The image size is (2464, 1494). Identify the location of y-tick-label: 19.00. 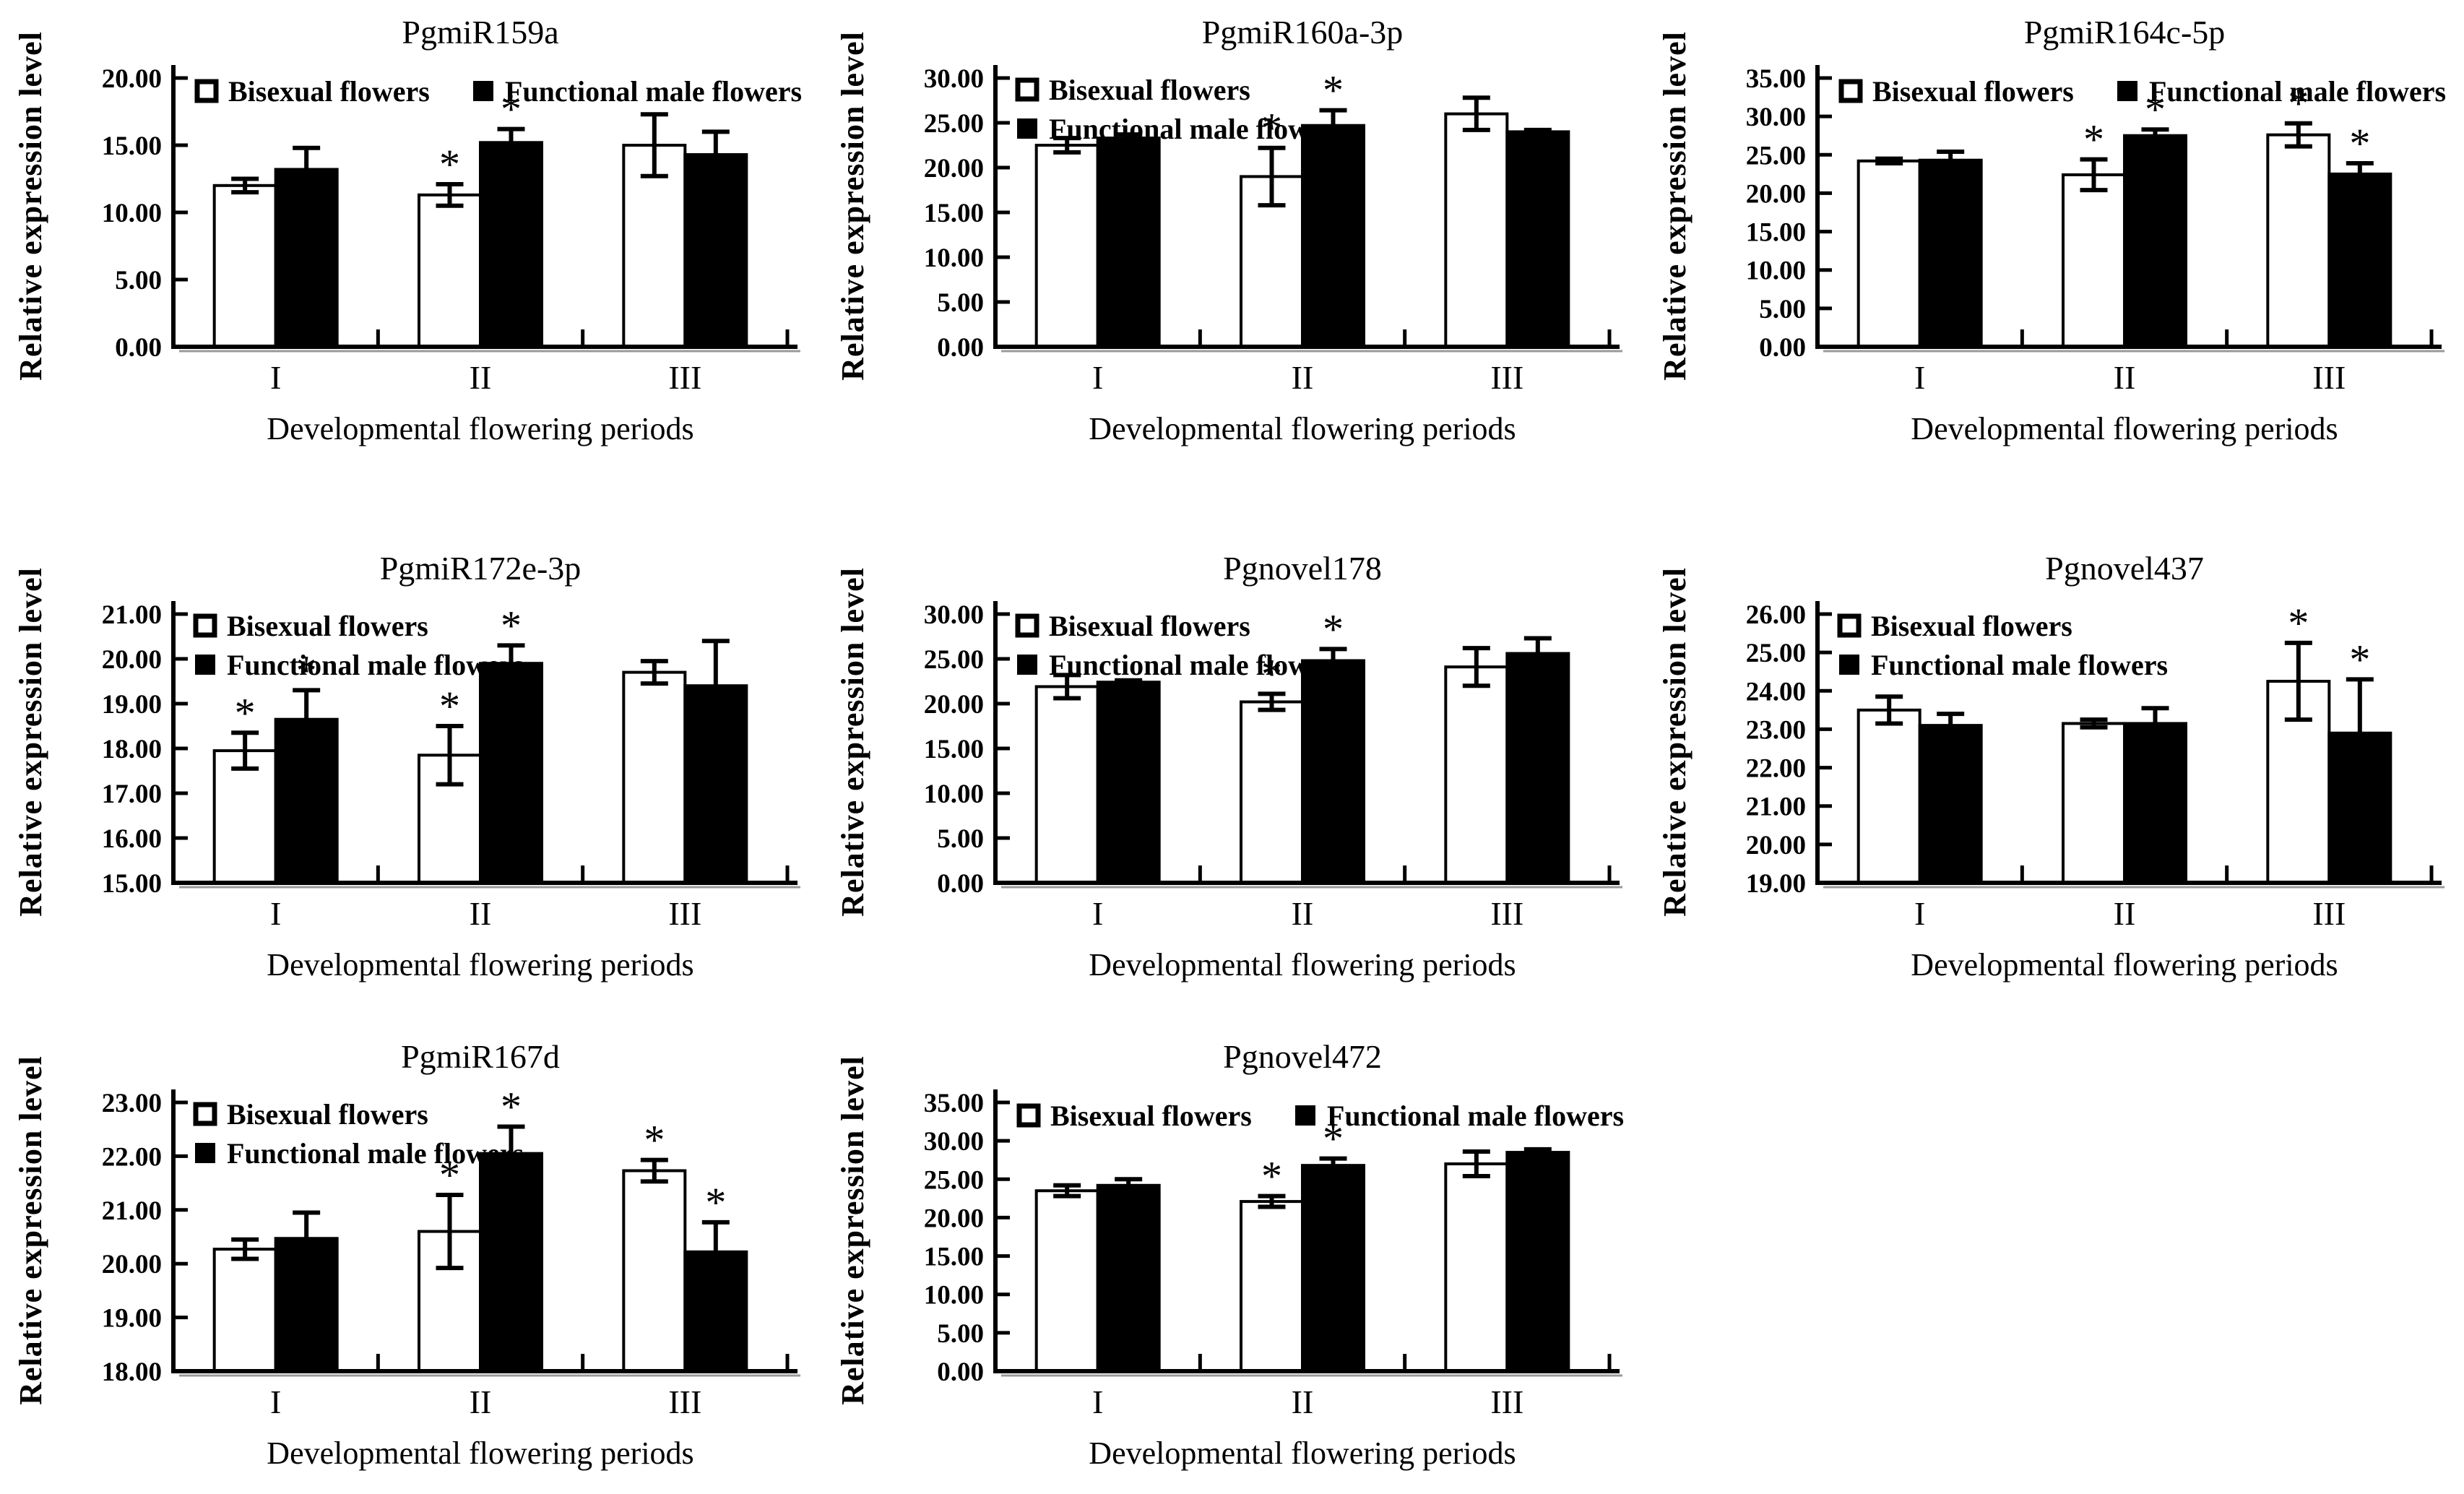
(132, 1319).